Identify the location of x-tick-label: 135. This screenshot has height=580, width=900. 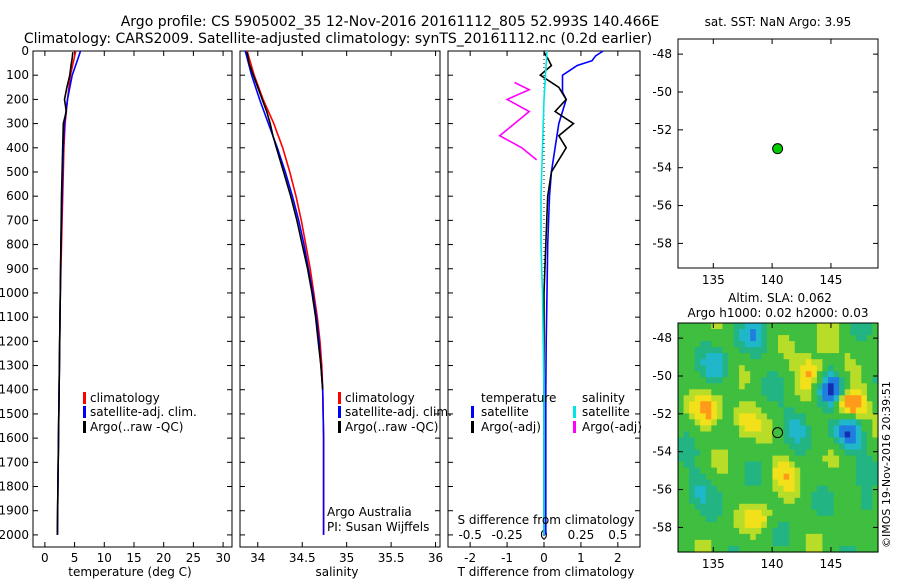
(713, 564).